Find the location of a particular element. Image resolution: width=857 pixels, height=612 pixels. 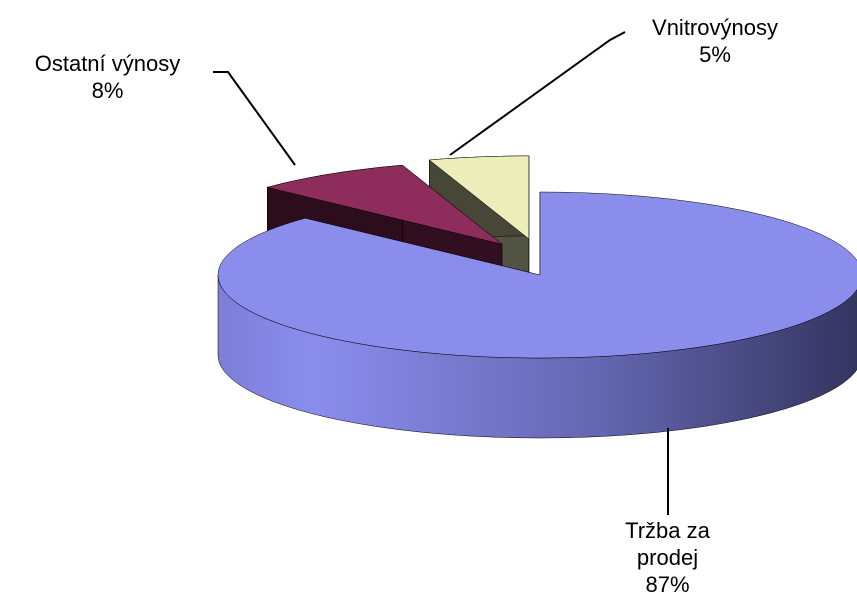

slice-label: Vnitrovýnosy 5% is located at coordinates (715, 41).